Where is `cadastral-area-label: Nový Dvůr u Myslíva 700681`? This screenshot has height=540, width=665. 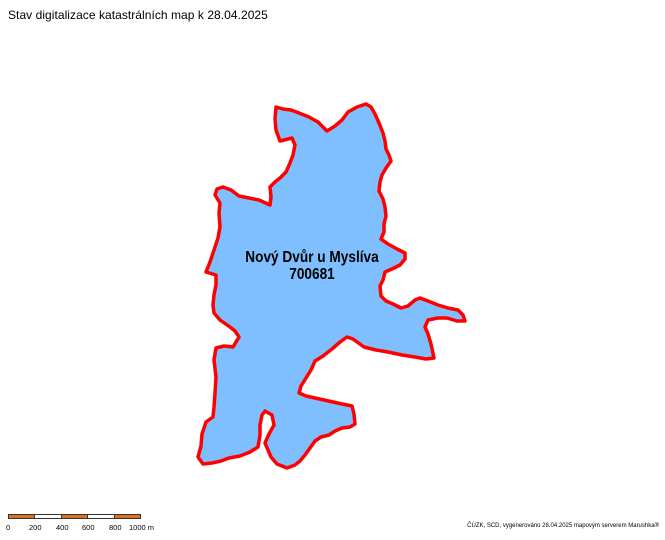 cadastral-area-label: Nový Dvůr u Myslíva 700681 is located at coordinates (312, 266).